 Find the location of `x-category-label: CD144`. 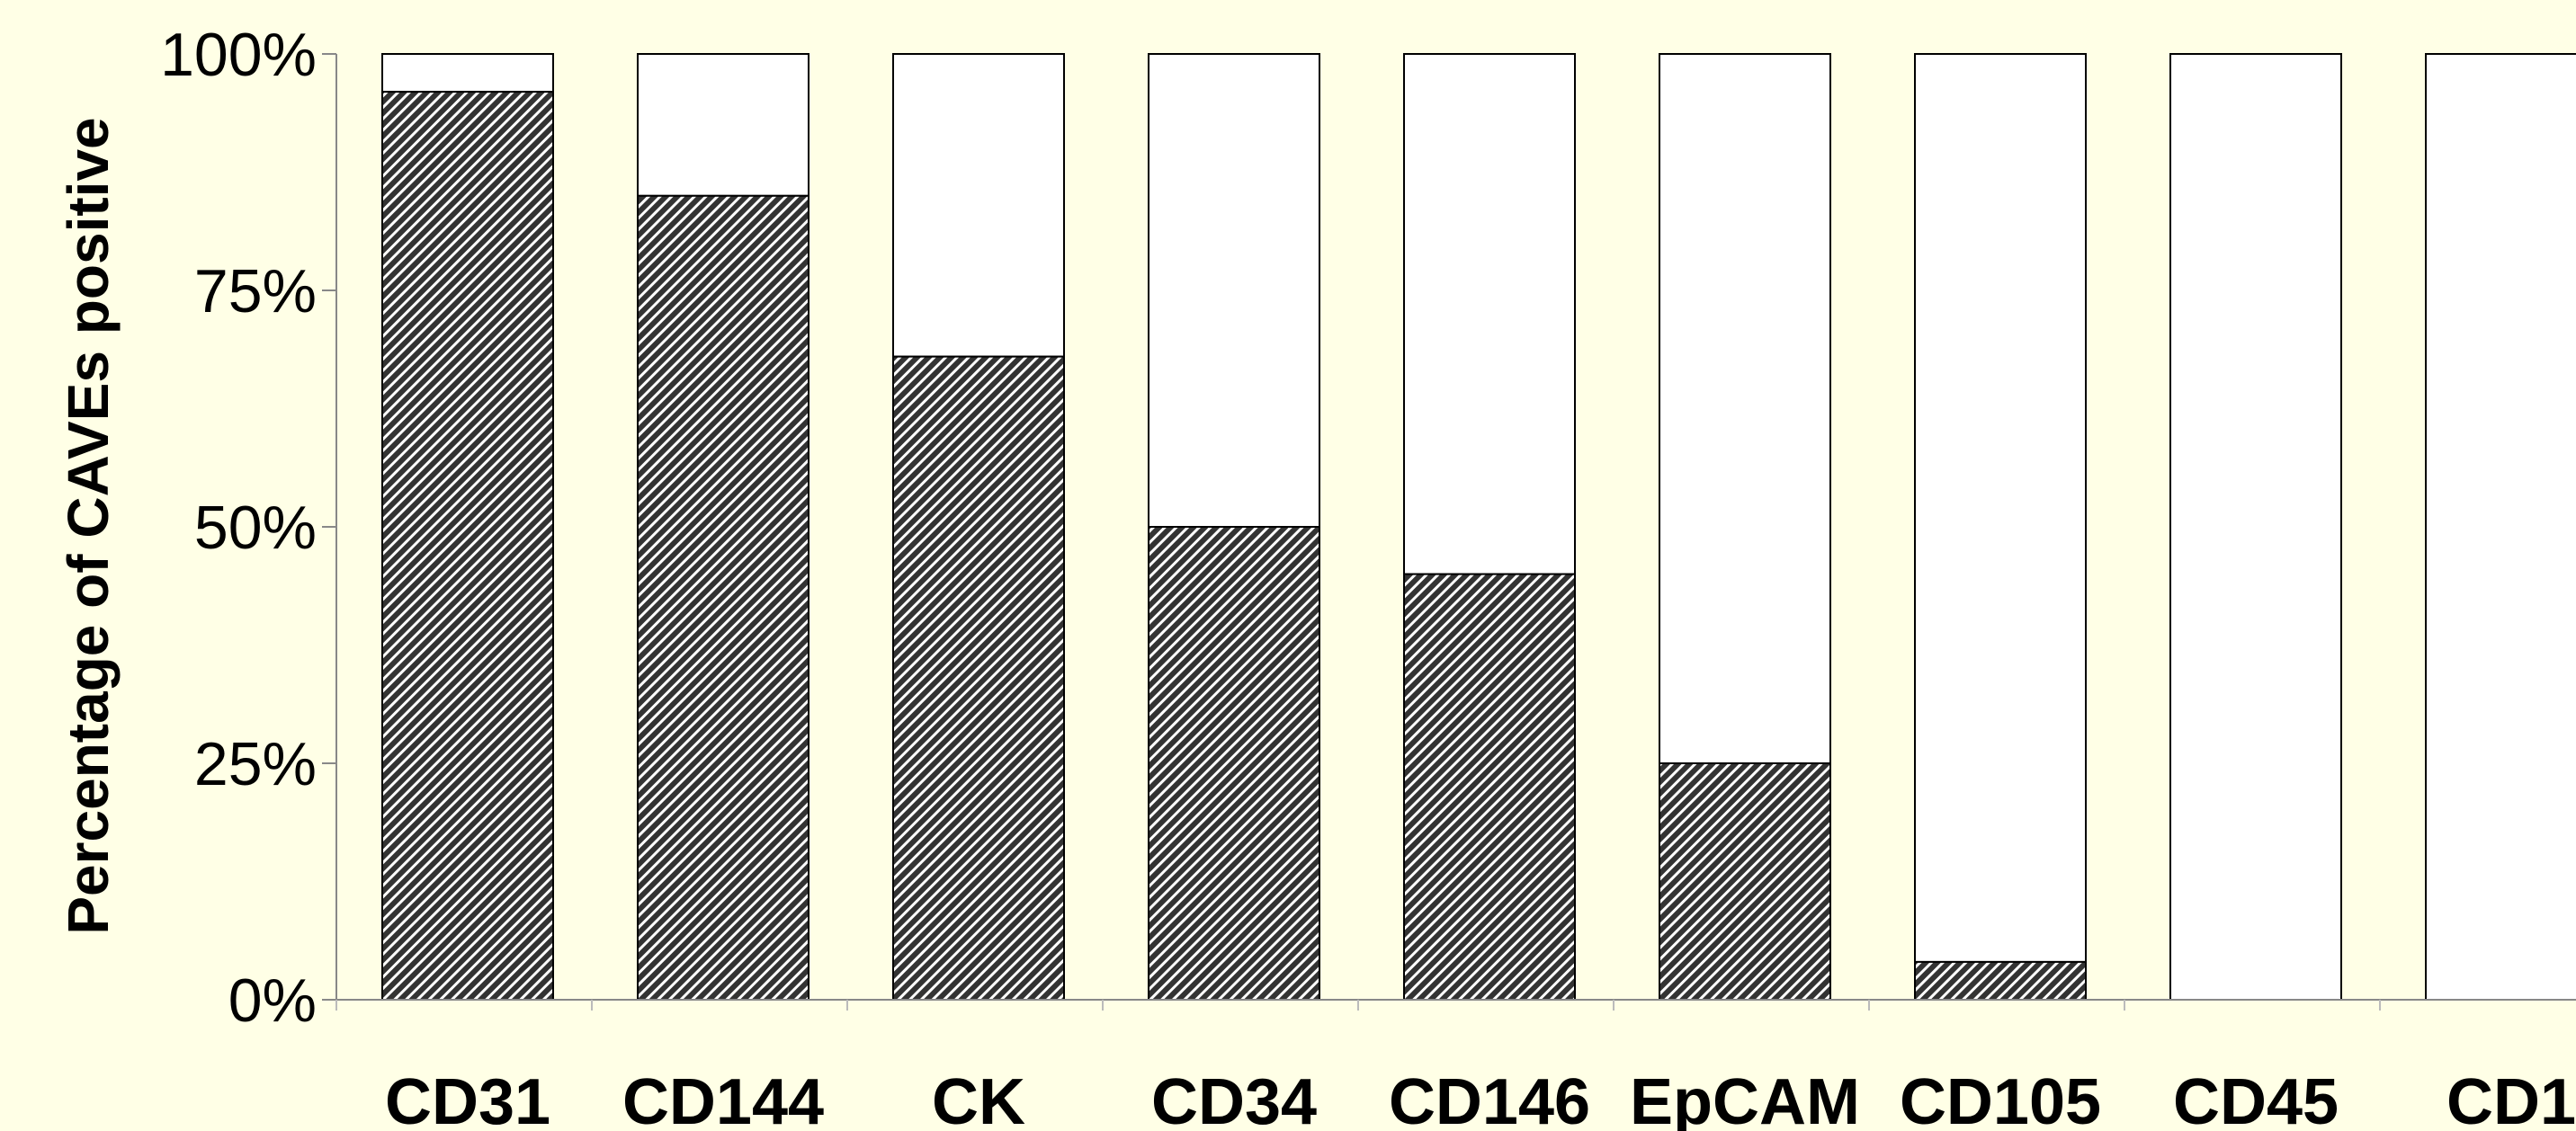

x-category-label: CD144 is located at coordinates (723, 1098).